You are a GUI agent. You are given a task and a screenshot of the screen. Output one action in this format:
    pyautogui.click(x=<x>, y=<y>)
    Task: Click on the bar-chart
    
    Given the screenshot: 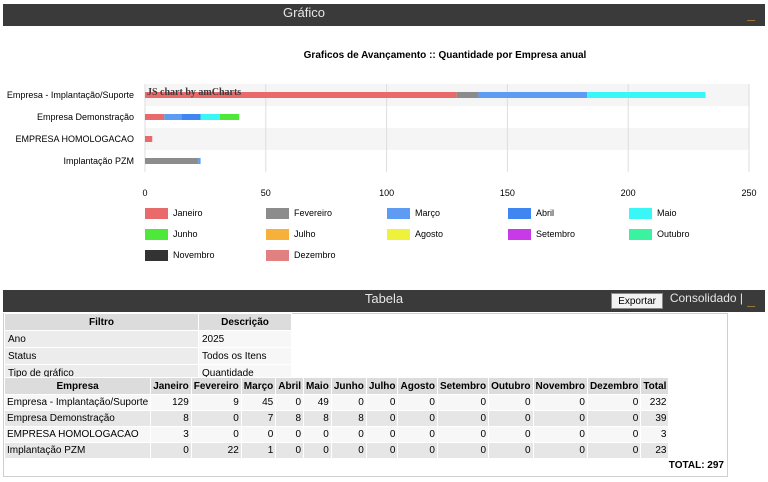 What is the action you would take?
    pyautogui.click(x=447, y=128)
    